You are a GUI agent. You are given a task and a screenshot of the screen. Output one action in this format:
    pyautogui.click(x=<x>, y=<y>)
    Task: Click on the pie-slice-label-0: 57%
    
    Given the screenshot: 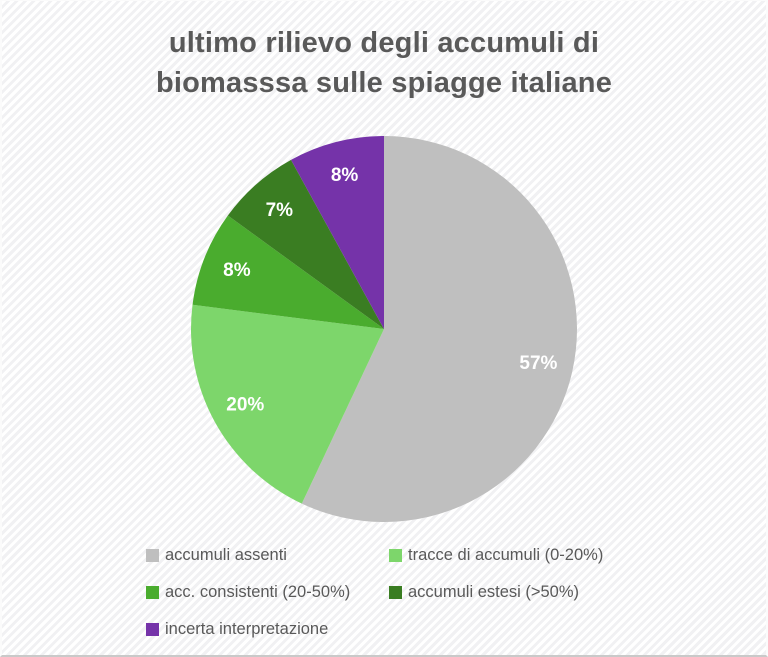 What is the action you would take?
    pyautogui.click(x=538, y=363)
    